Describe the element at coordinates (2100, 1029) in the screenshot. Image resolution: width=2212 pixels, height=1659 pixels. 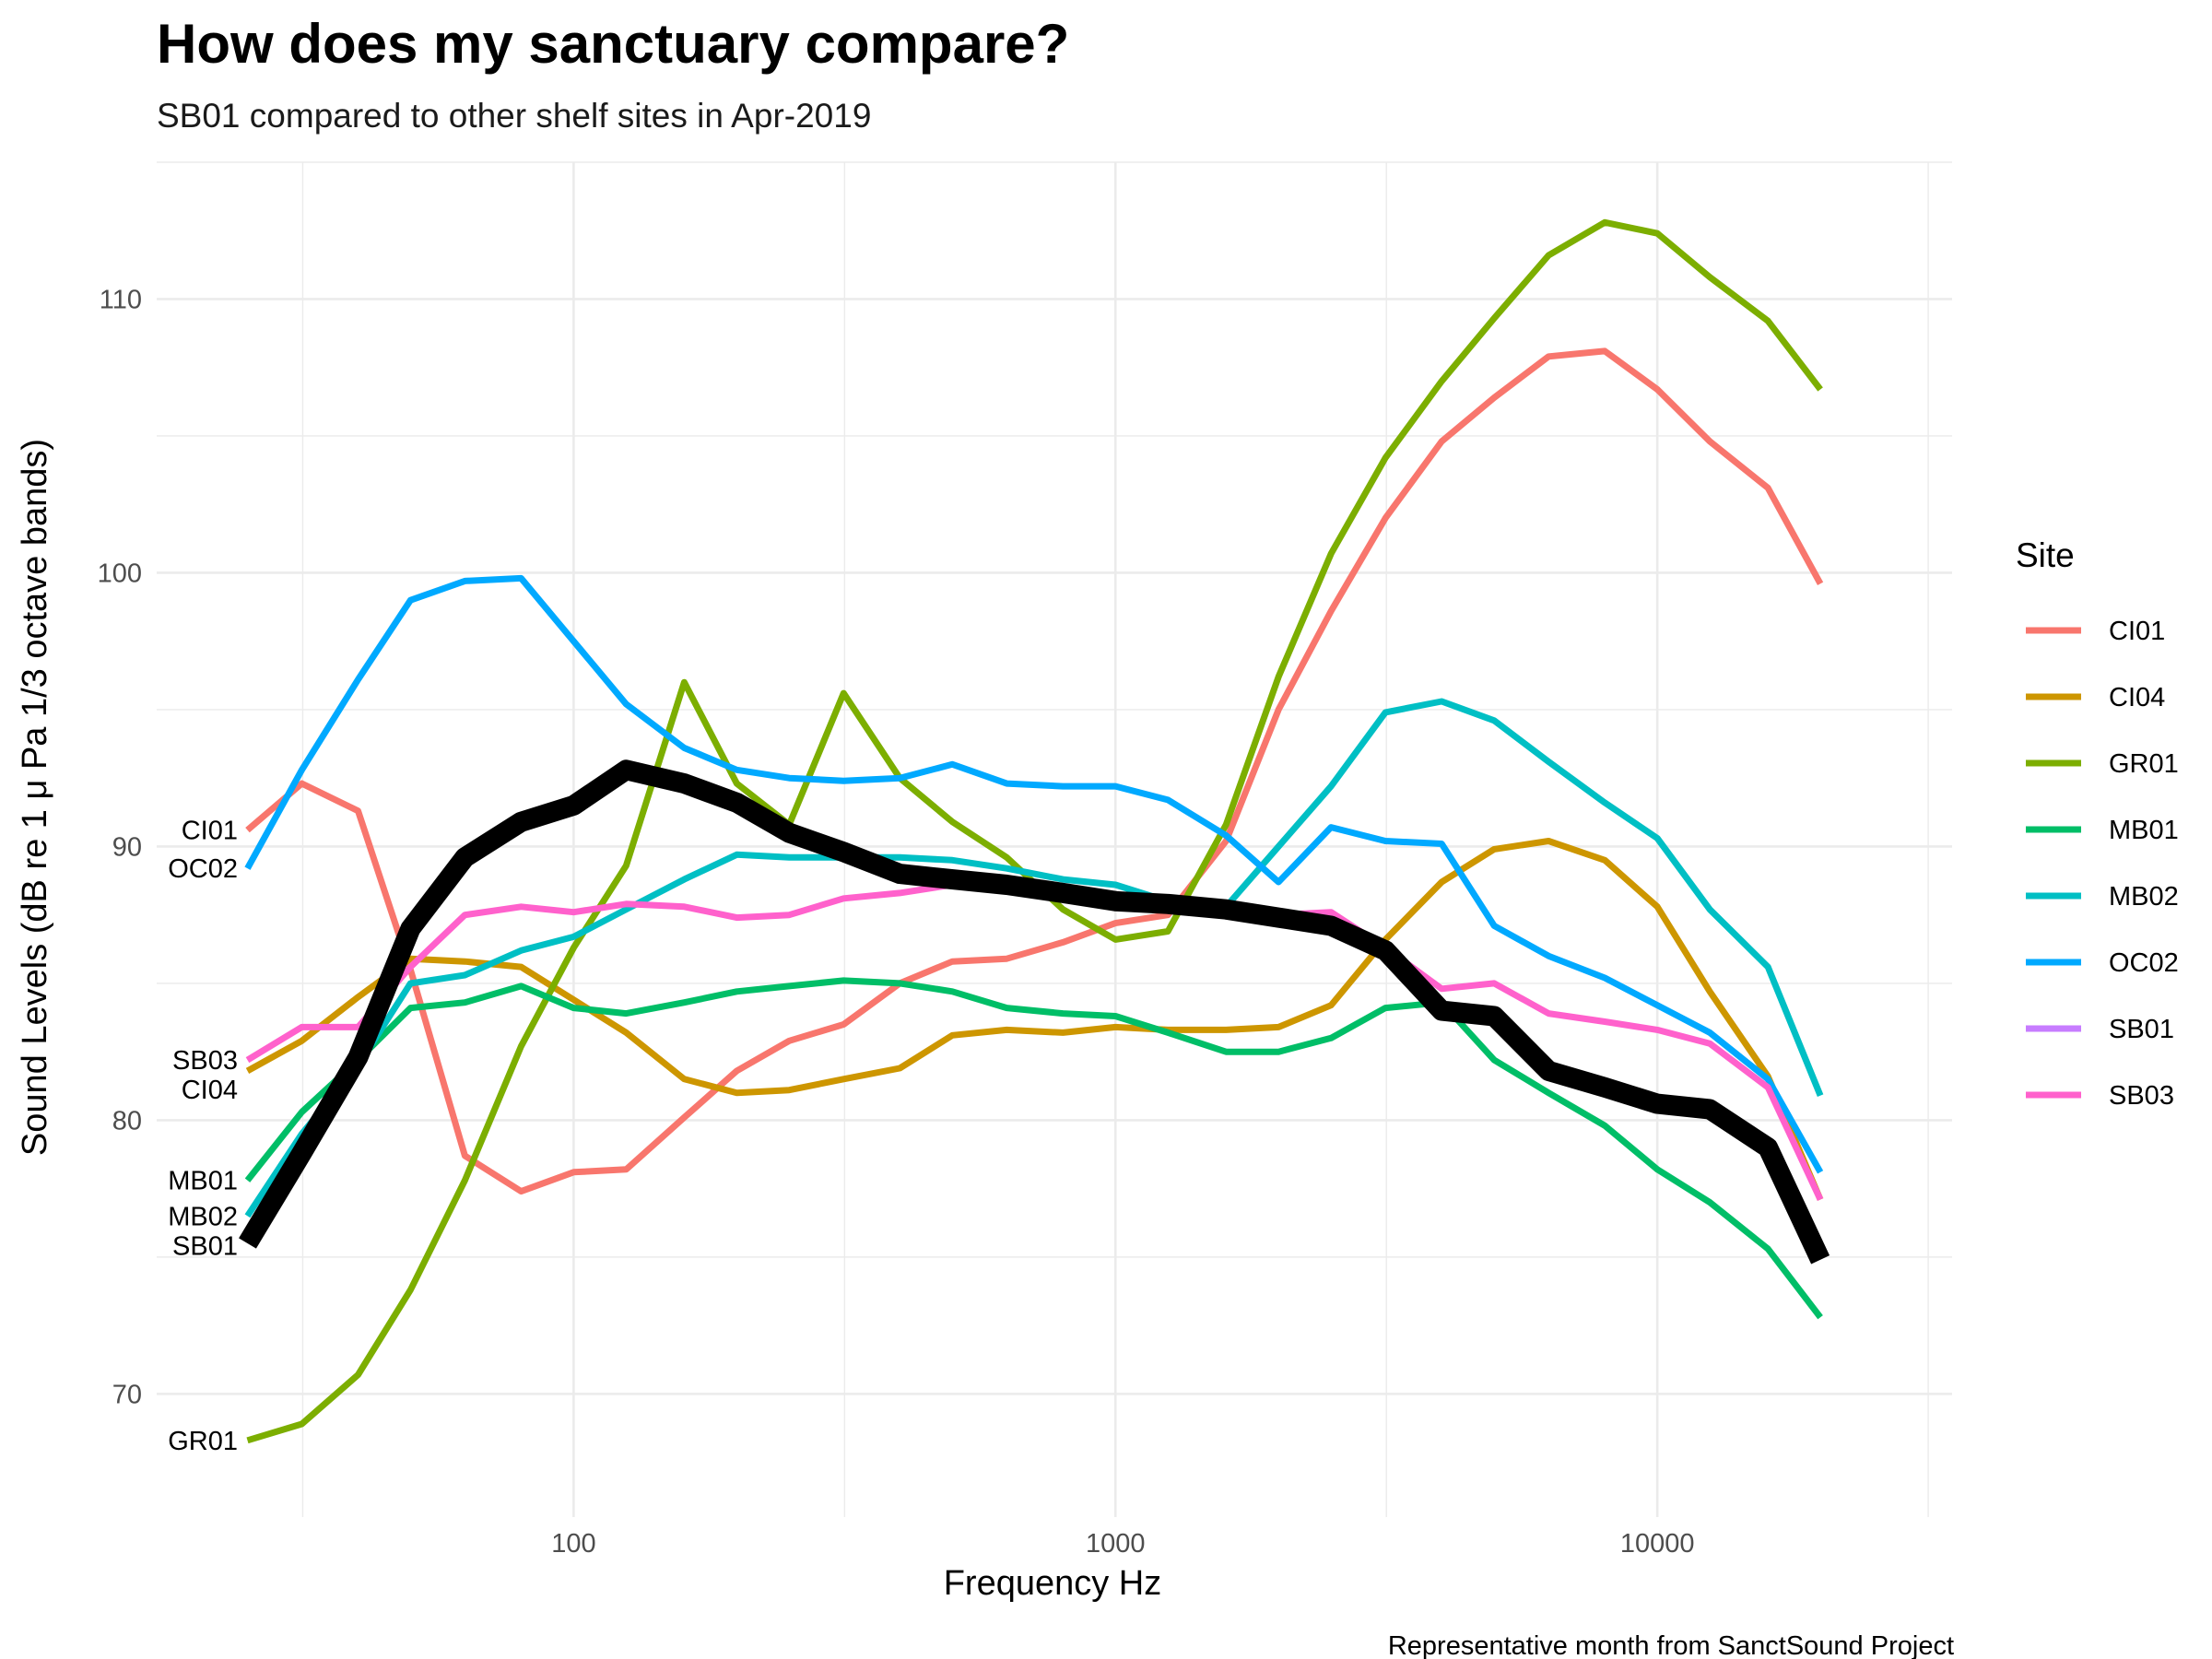
I see `legend-item-sb01: SB01` at that location.